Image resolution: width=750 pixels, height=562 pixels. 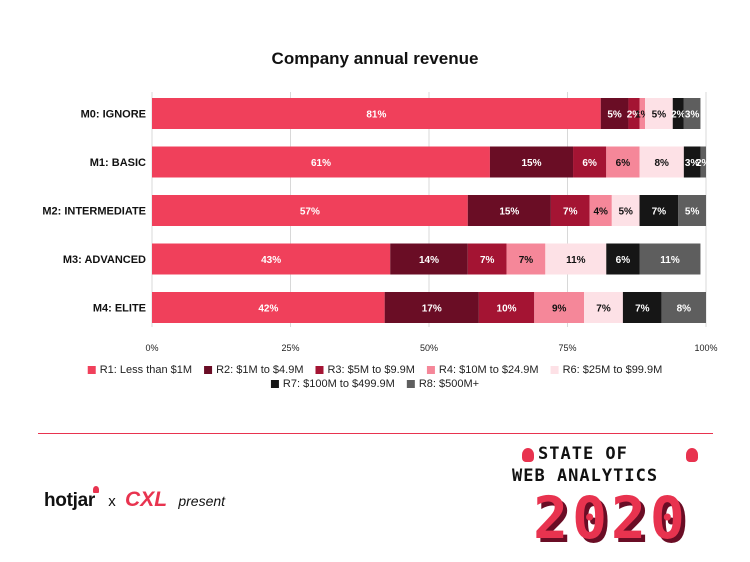 What do you see at coordinates (615, 519) in the screenshot?
I see `logo-year-shadow: 2020` at bounding box center [615, 519].